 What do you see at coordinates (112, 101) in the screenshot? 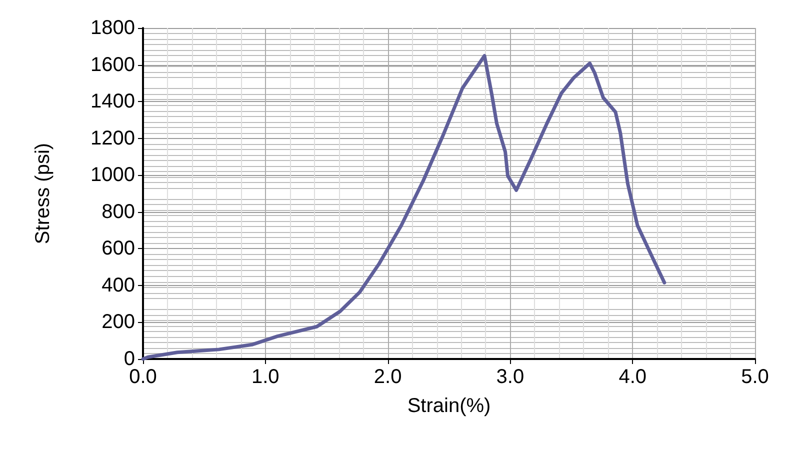
I see `y-tick-label: 1400` at bounding box center [112, 101].